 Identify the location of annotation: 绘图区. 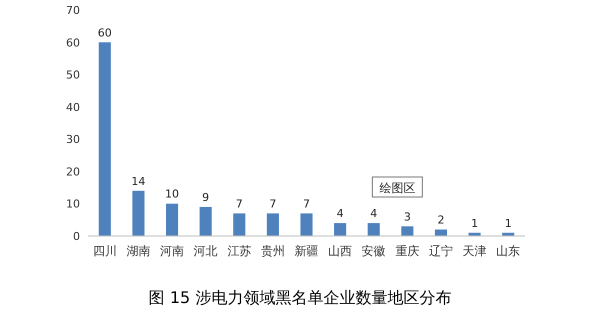
(397, 188).